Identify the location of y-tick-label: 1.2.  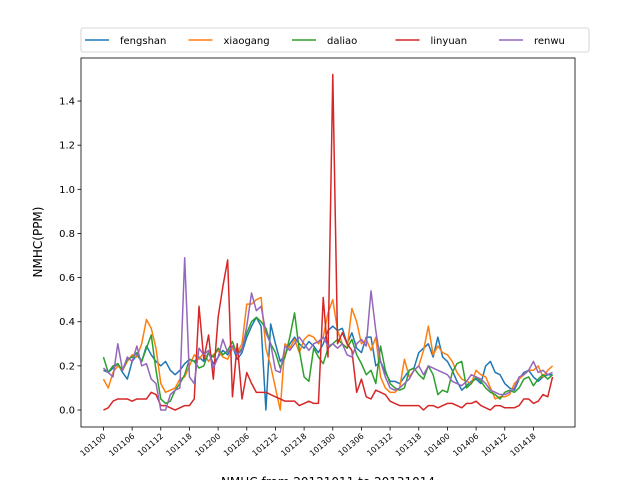
(67, 146).